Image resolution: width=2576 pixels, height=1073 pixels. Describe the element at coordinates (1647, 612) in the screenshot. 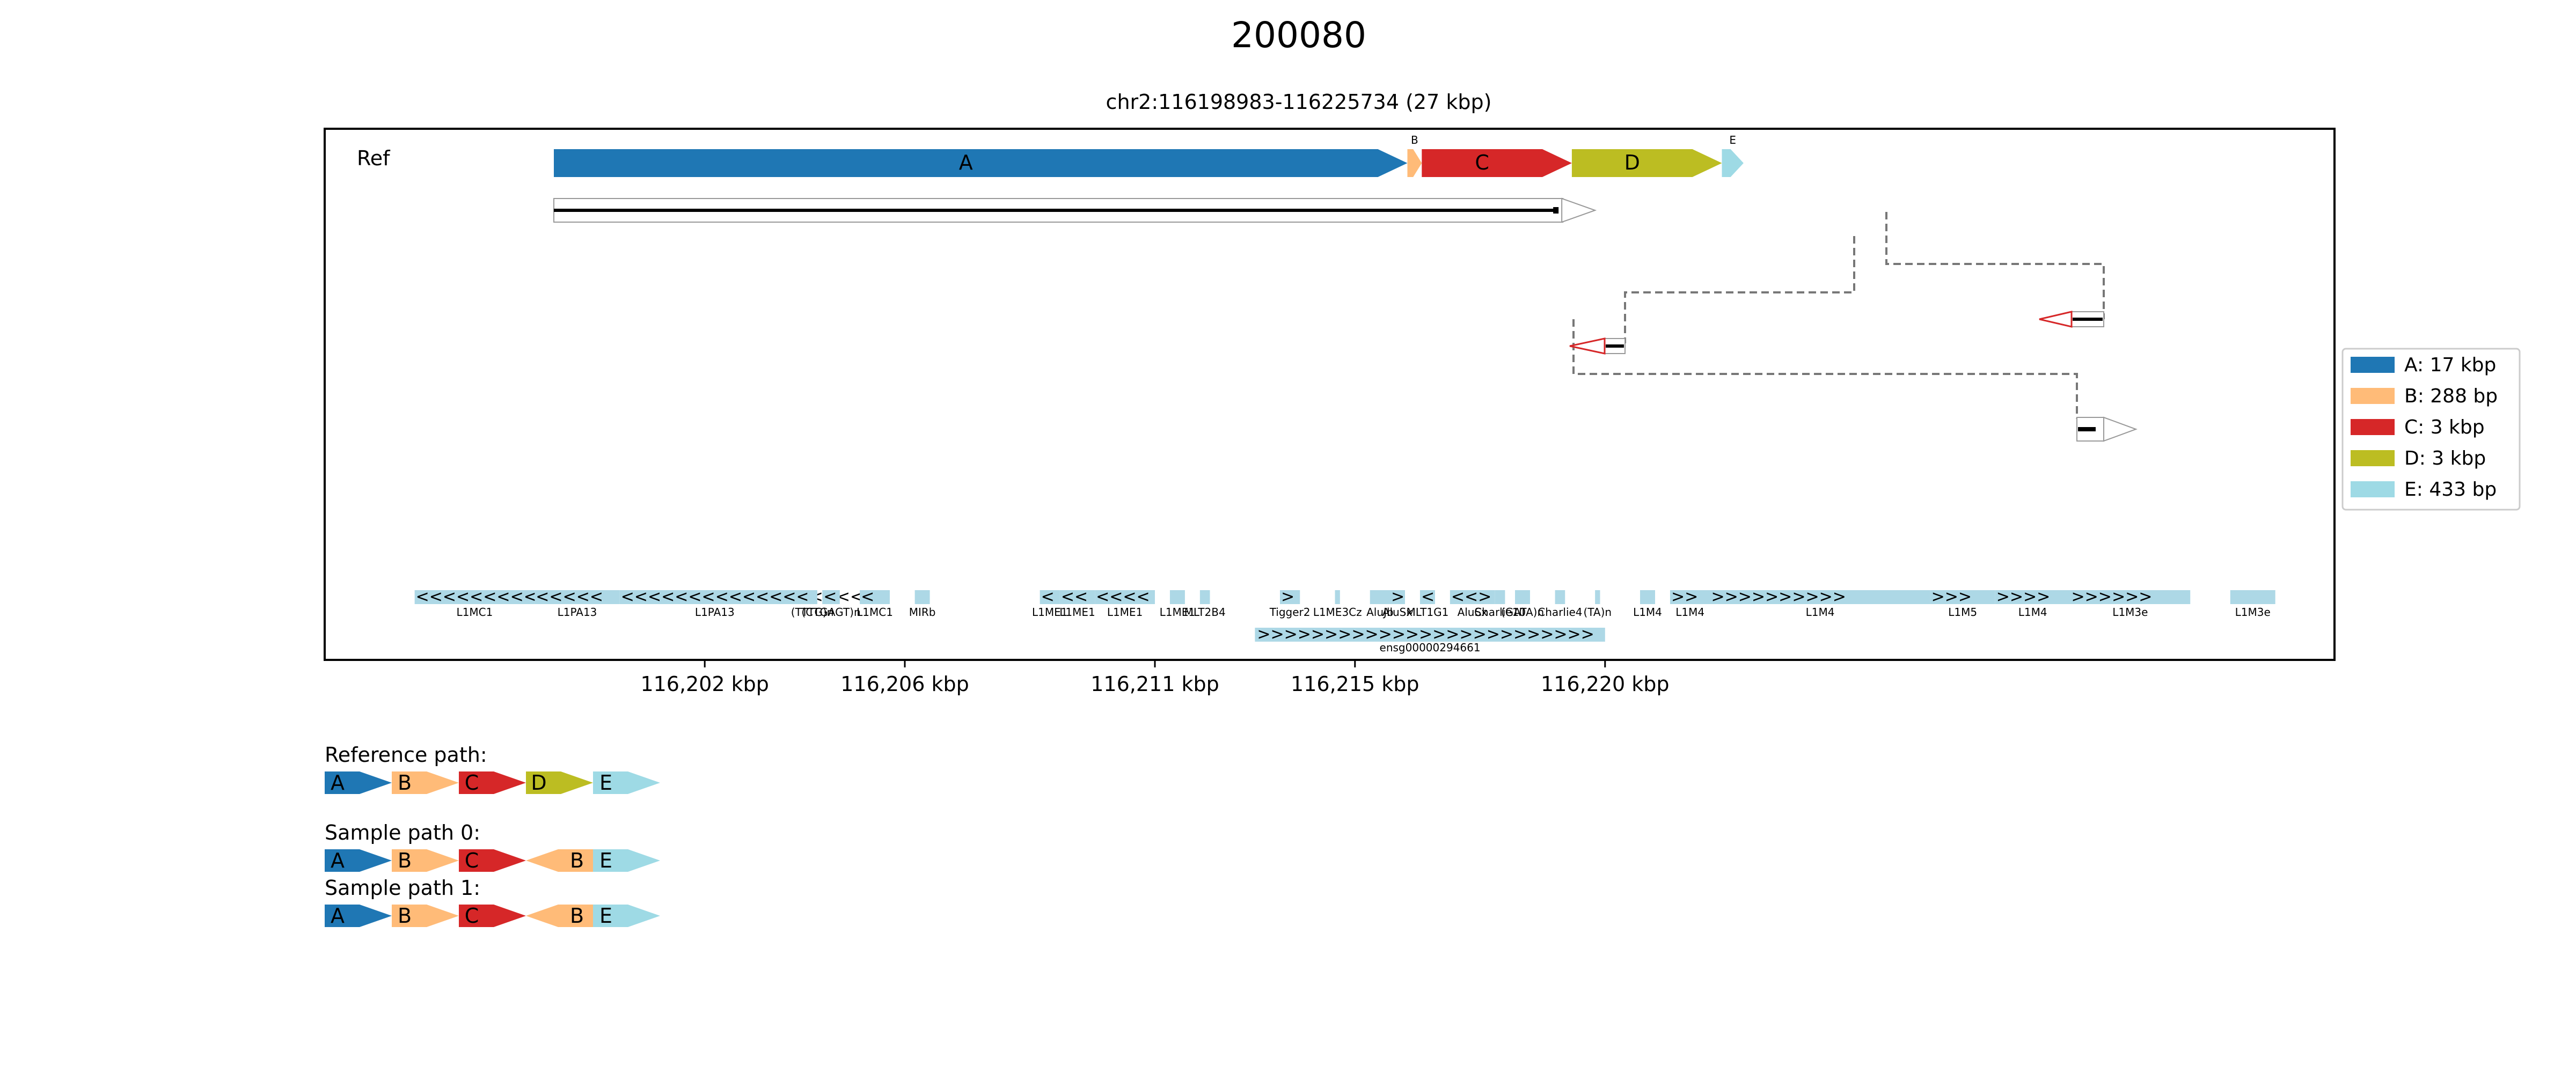

I see `repeat-label-22: L1M4` at that location.